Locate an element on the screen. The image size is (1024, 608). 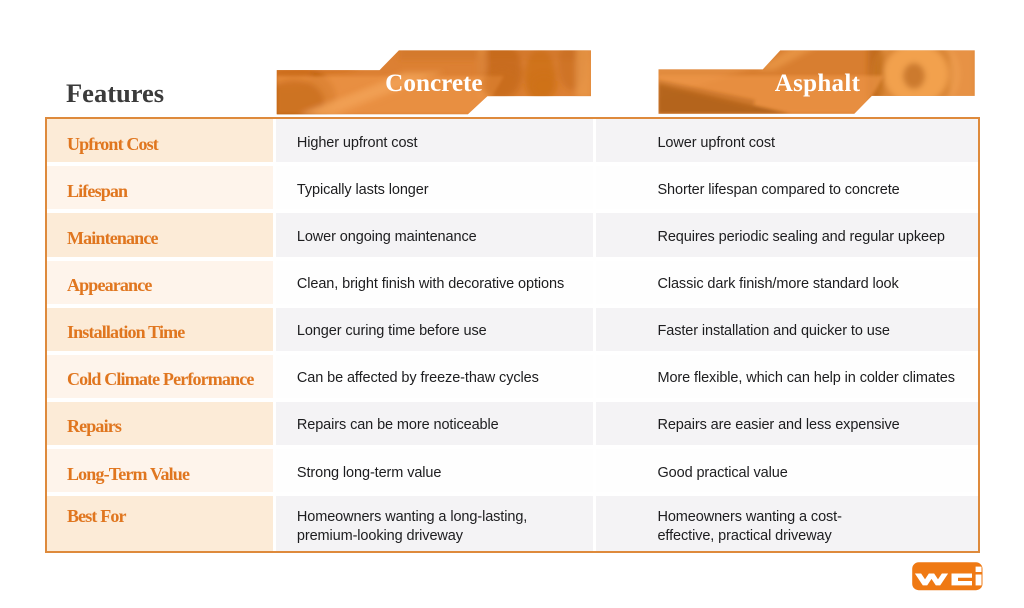
svg-text: Asphalt is located at coordinates (818, 83).